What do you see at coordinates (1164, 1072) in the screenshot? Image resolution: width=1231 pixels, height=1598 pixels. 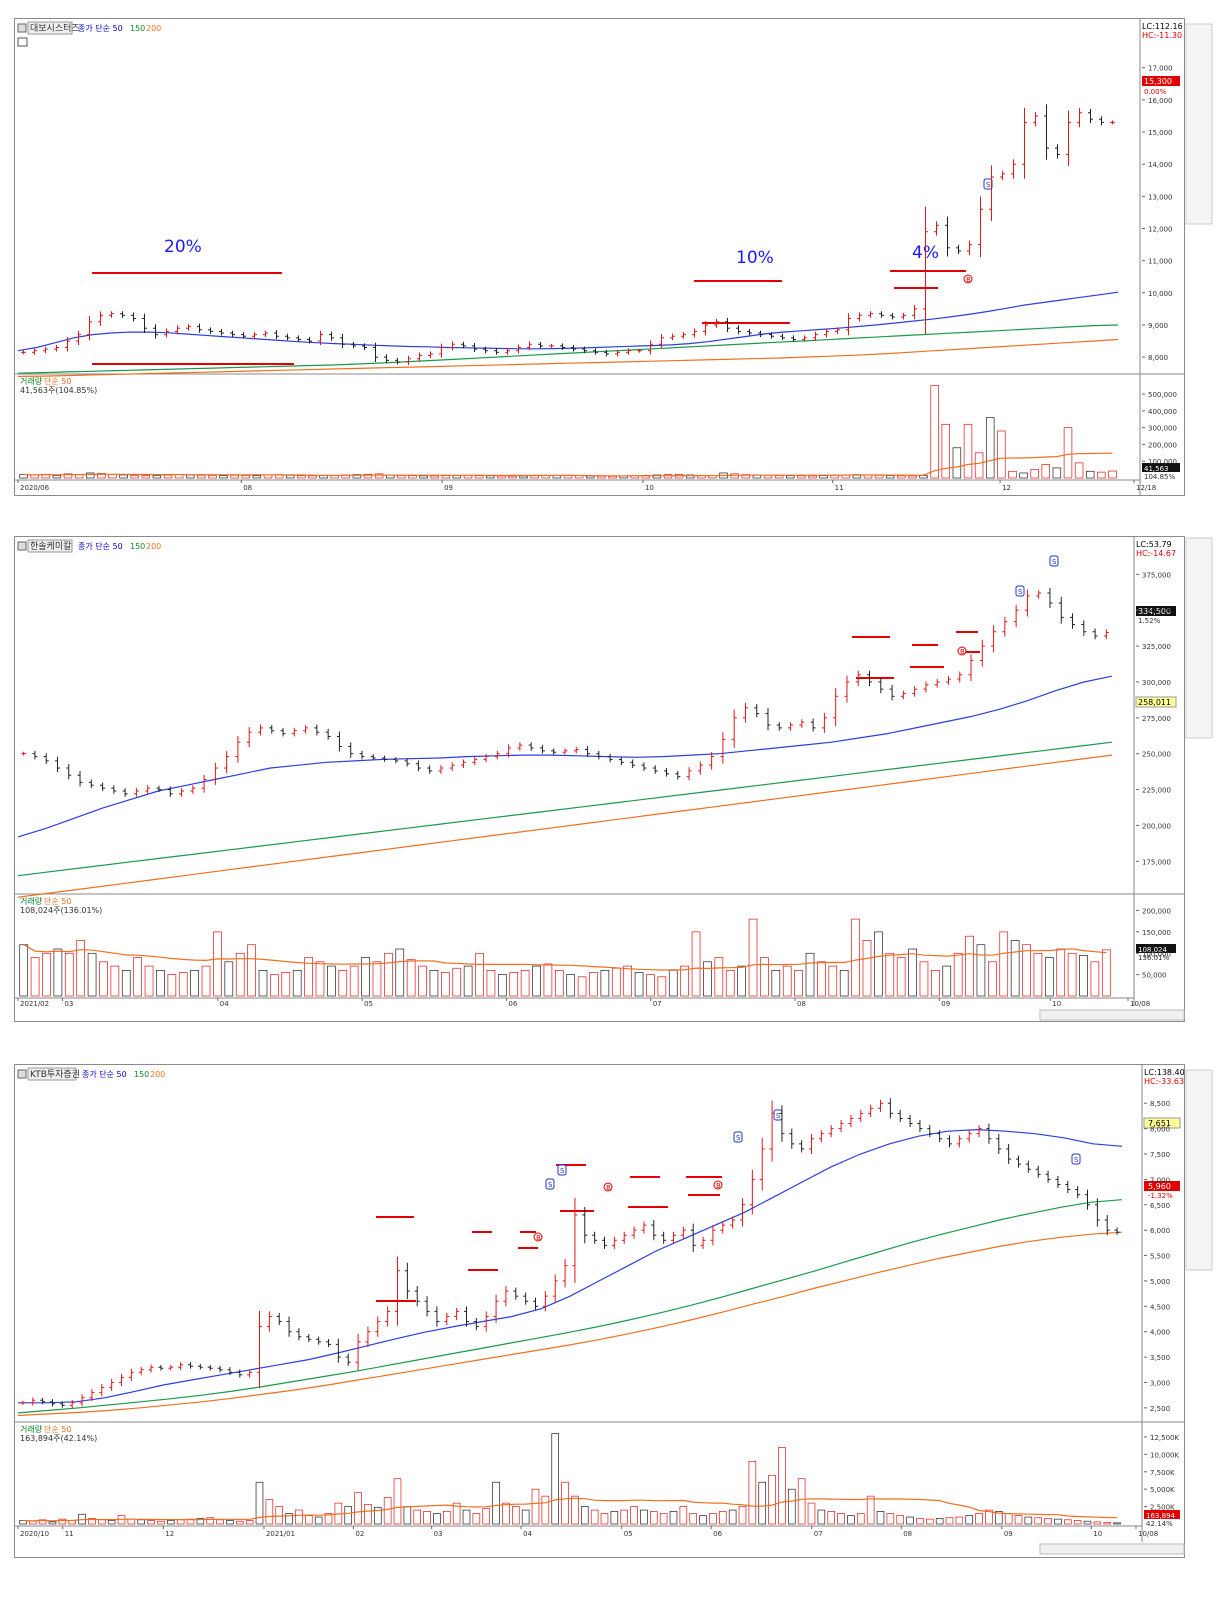 I see `lc-value: LC:138.40` at bounding box center [1164, 1072].